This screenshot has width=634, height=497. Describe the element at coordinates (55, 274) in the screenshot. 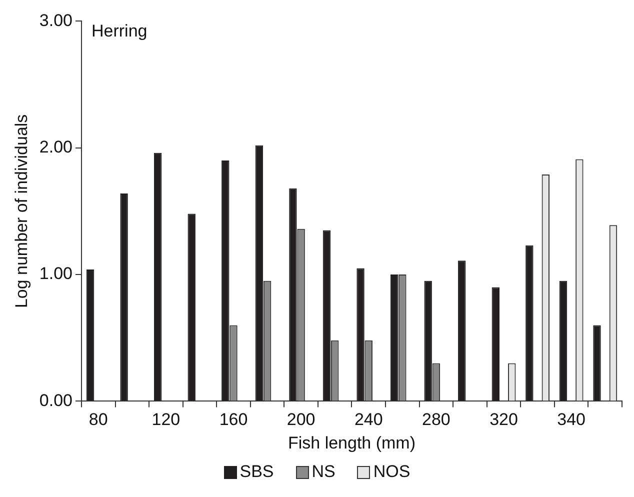

I see `y-tick-label: 1.00` at that location.